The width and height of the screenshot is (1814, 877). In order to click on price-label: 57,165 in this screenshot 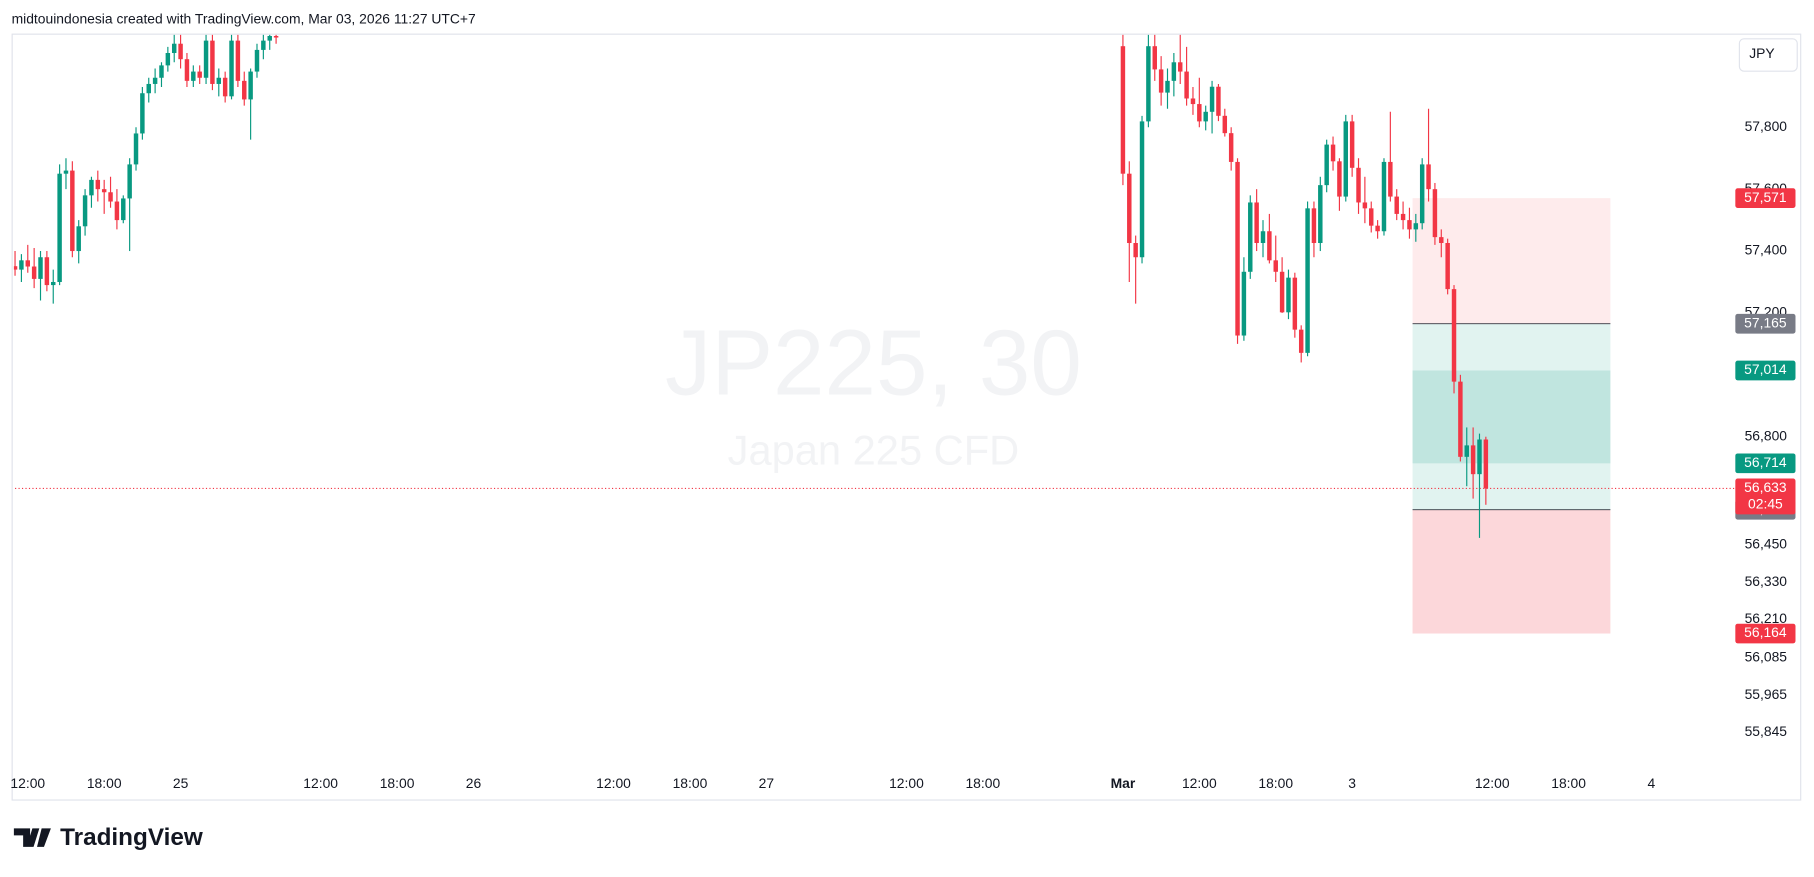, I will do `click(1765, 322)`.